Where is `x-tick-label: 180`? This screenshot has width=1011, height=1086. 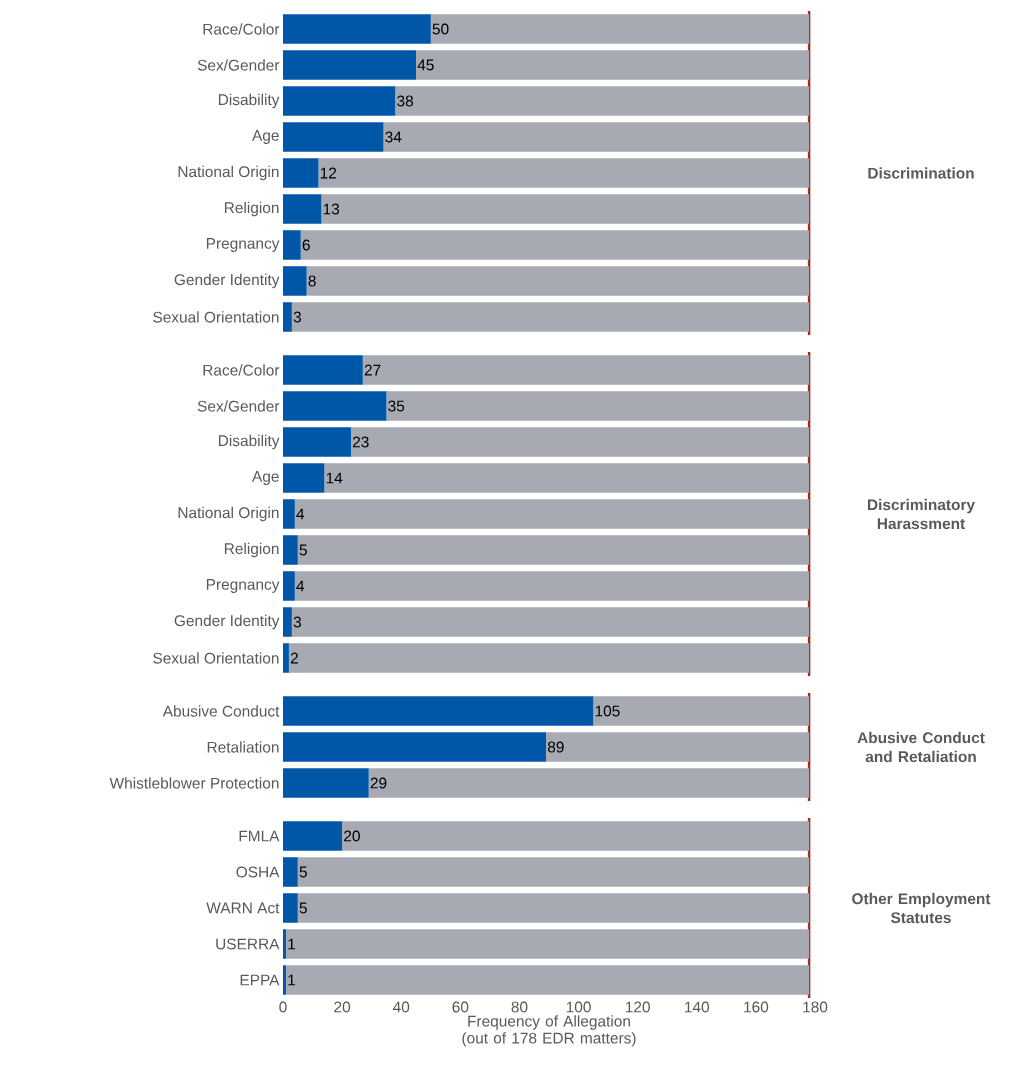 x-tick-label: 180 is located at coordinates (815, 1007).